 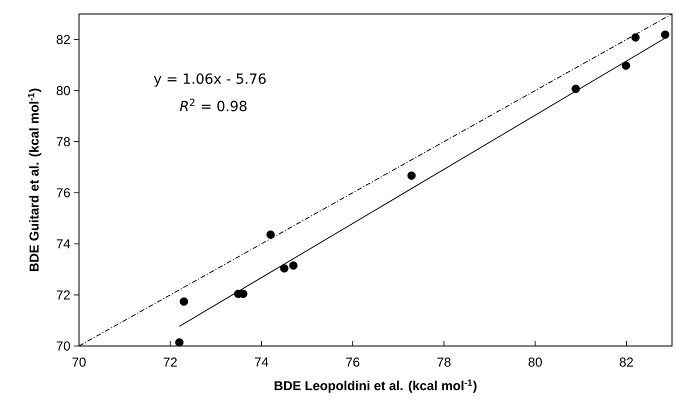 What do you see at coordinates (626, 362) in the screenshot?
I see `x-tick-label: 82` at bounding box center [626, 362].